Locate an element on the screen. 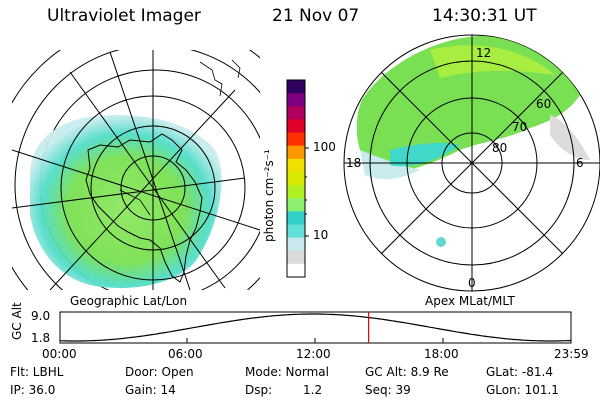  timeline-ticks is located at coordinates (315, 340).